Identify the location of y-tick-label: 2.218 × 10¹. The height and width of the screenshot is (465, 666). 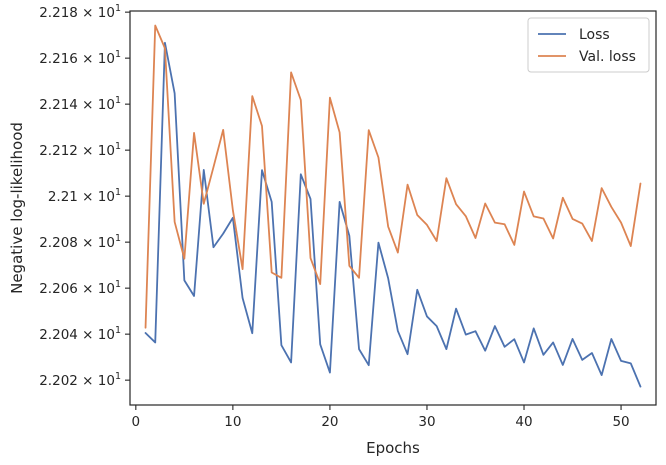
(80, 12).